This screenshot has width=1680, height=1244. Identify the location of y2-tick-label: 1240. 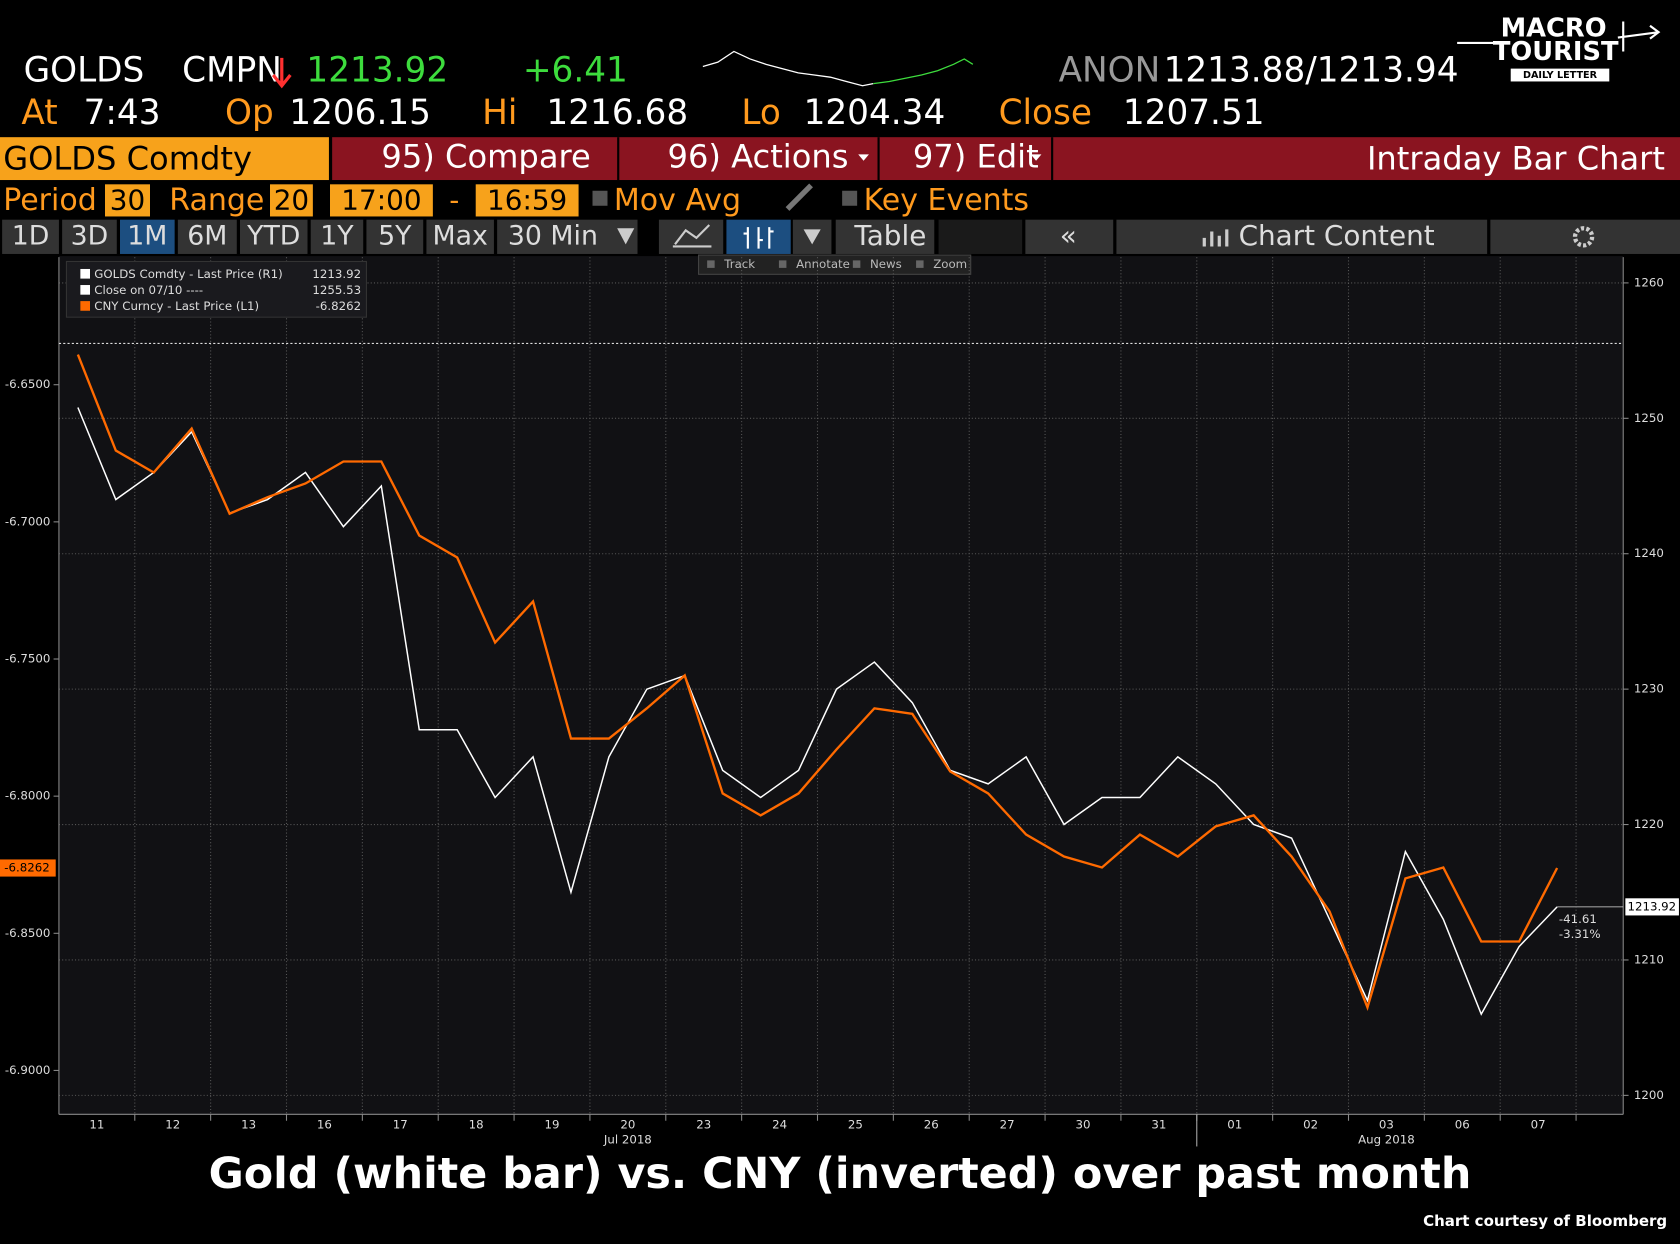
(1649, 553).